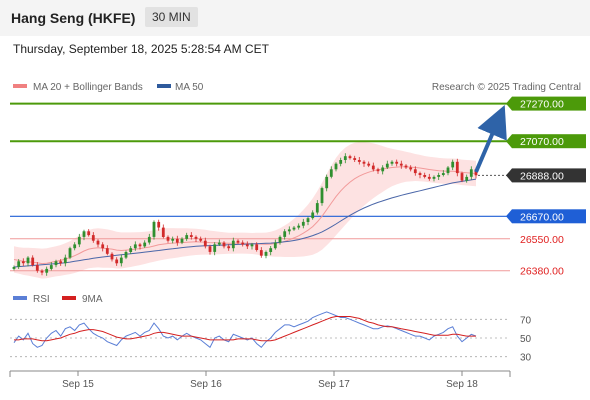 The image size is (590, 400). What do you see at coordinates (189, 87) in the screenshot?
I see `legend-ma50-label: MA 50` at bounding box center [189, 87].